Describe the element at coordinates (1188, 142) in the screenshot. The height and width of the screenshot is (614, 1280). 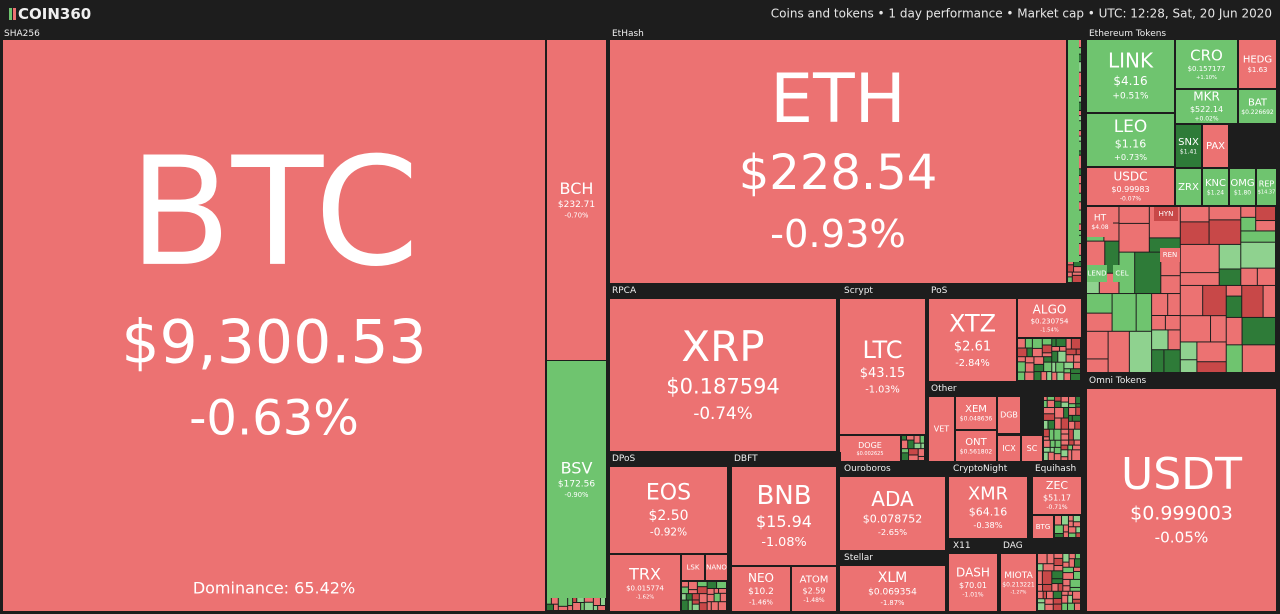
I see `coin-symbol: SNX` at that location.